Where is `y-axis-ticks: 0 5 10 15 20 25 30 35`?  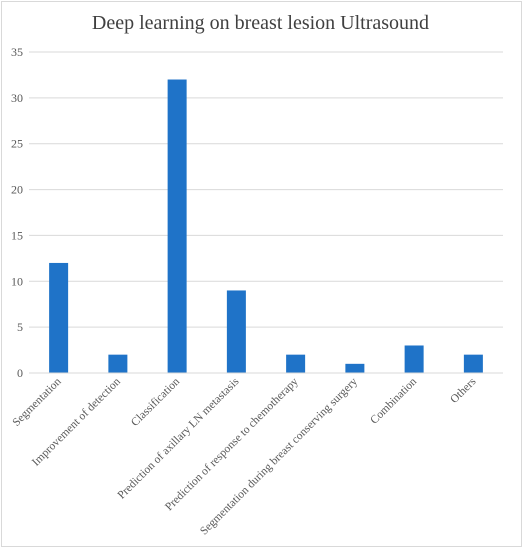 y-axis-ticks: 0 5 10 15 20 25 30 35 is located at coordinates (17, 212).